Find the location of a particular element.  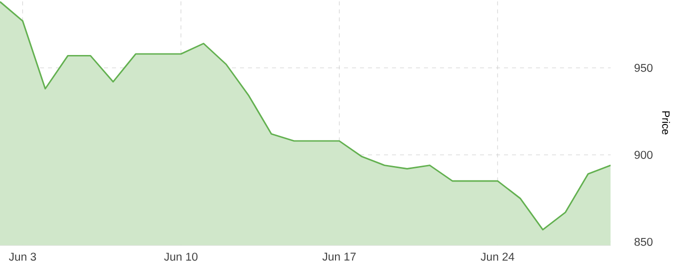

y-tick-label: 950 is located at coordinates (643, 68).